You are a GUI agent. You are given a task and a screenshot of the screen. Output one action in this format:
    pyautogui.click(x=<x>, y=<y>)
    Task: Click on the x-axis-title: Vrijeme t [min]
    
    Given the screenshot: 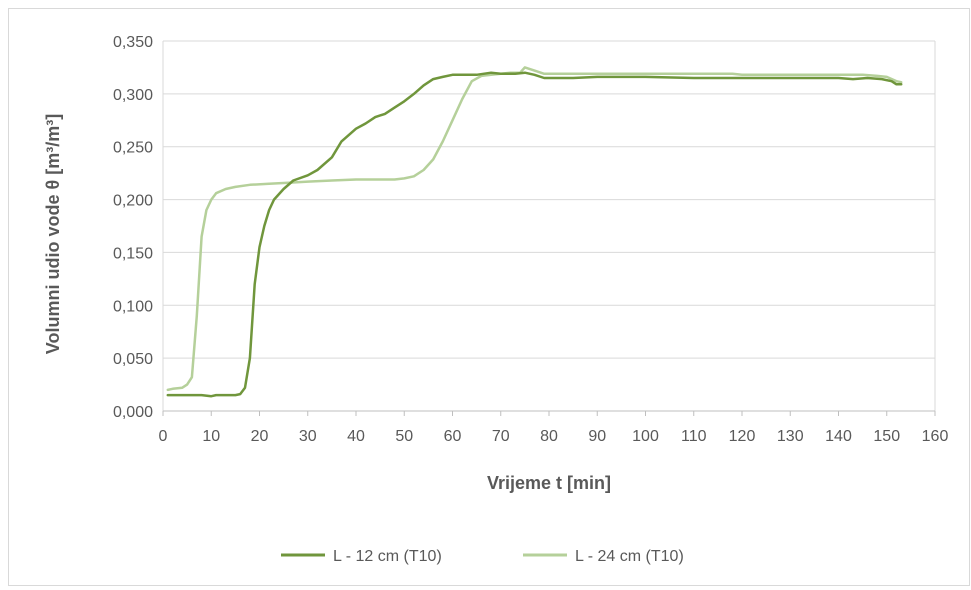 What is the action you would take?
    pyautogui.click(x=549, y=483)
    